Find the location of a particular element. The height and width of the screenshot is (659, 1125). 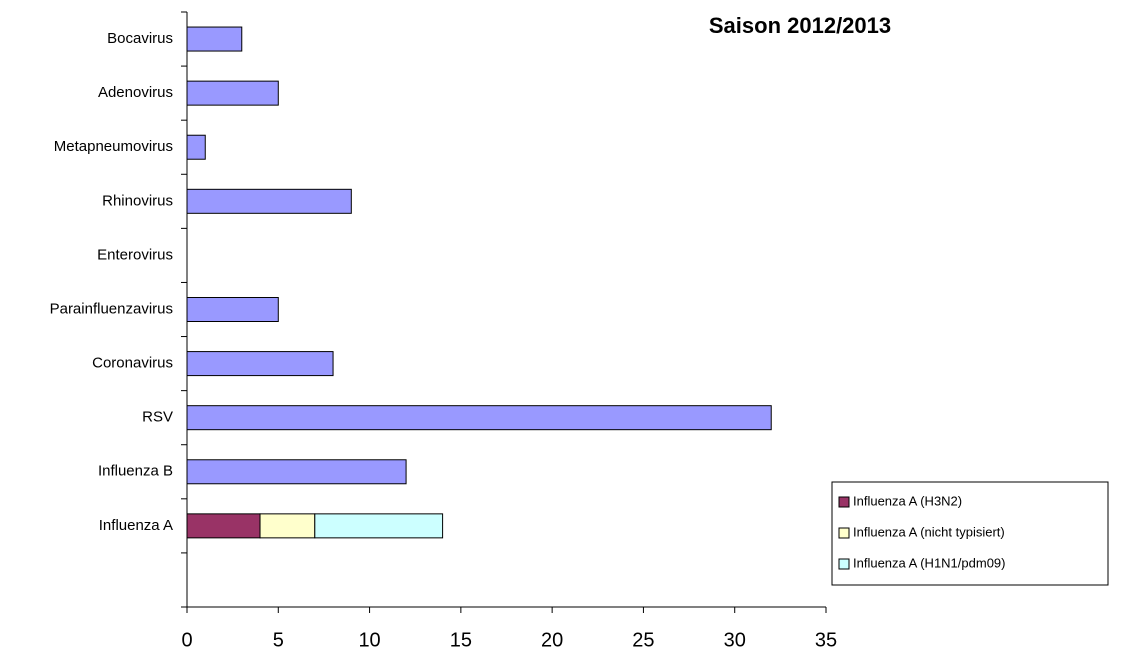

legend-label: Influenza A (H1N1/pdm09) is located at coordinates (929, 562).